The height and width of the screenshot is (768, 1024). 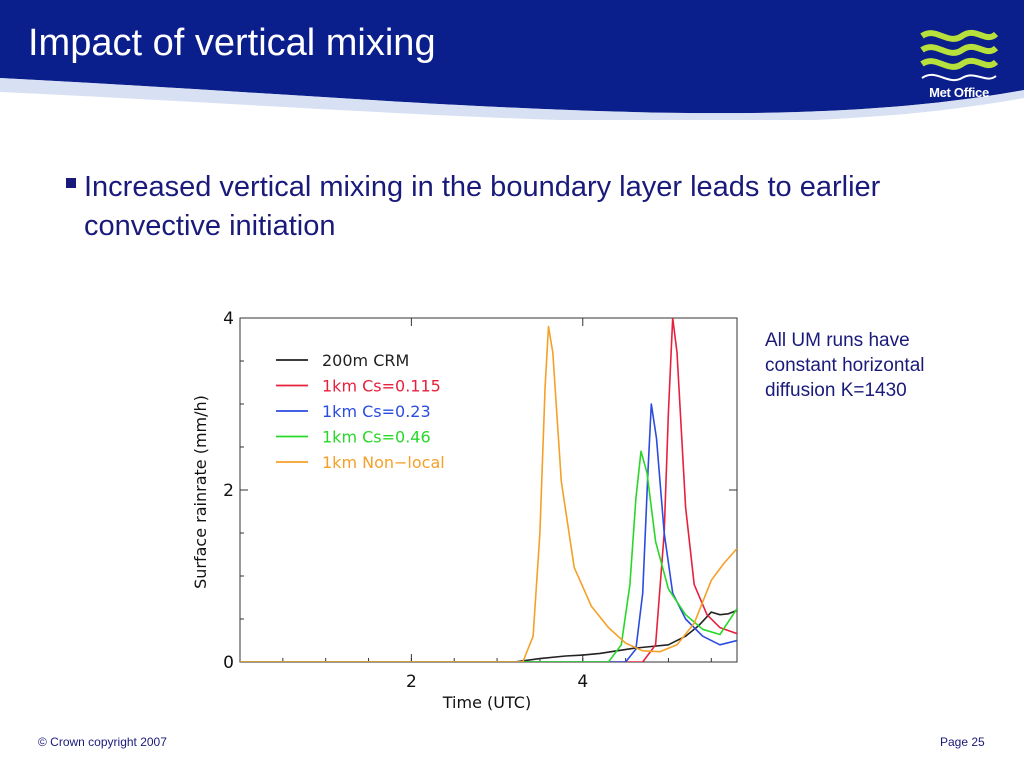 What do you see at coordinates (411, 682) in the screenshot?
I see `x-tick-label: 2` at bounding box center [411, 682].